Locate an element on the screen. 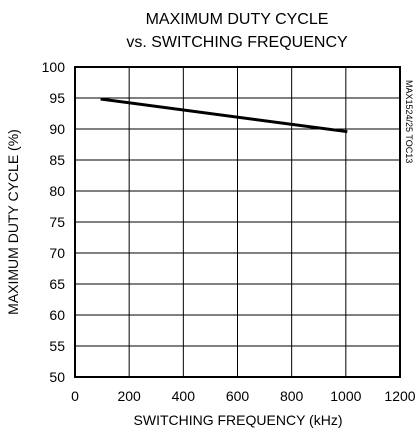 The height and width of the screenshot is (439, 417). data-series-layer is located at coordinates (224, 115).